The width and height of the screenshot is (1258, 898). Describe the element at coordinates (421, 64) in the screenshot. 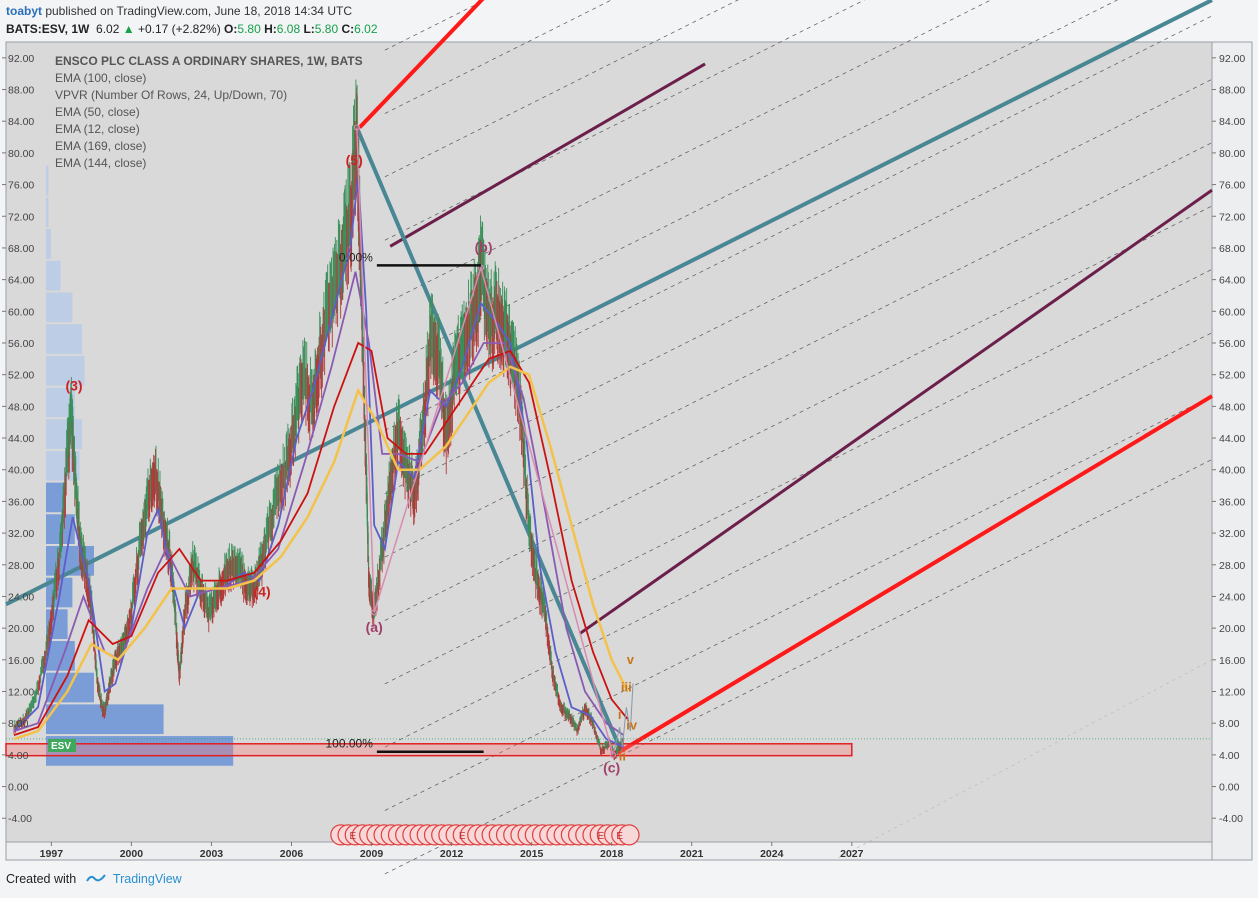

I see `pitchfork-upper-red` at that location.